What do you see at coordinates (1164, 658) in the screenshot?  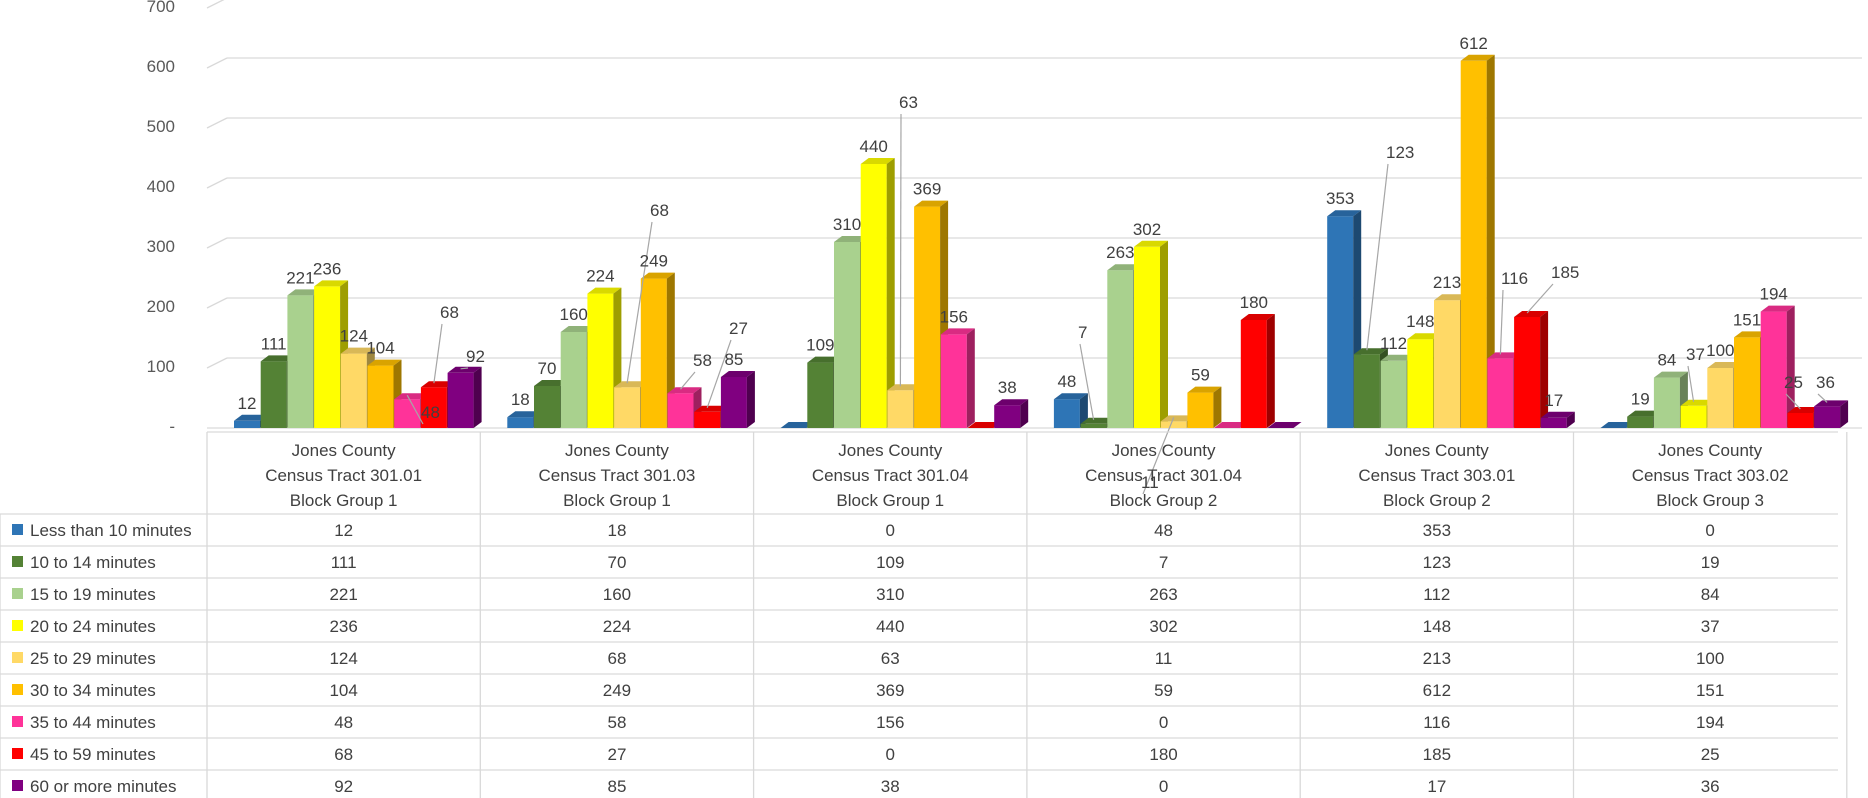 I see `table-cell: 11` at bounding box center [1164, 658].